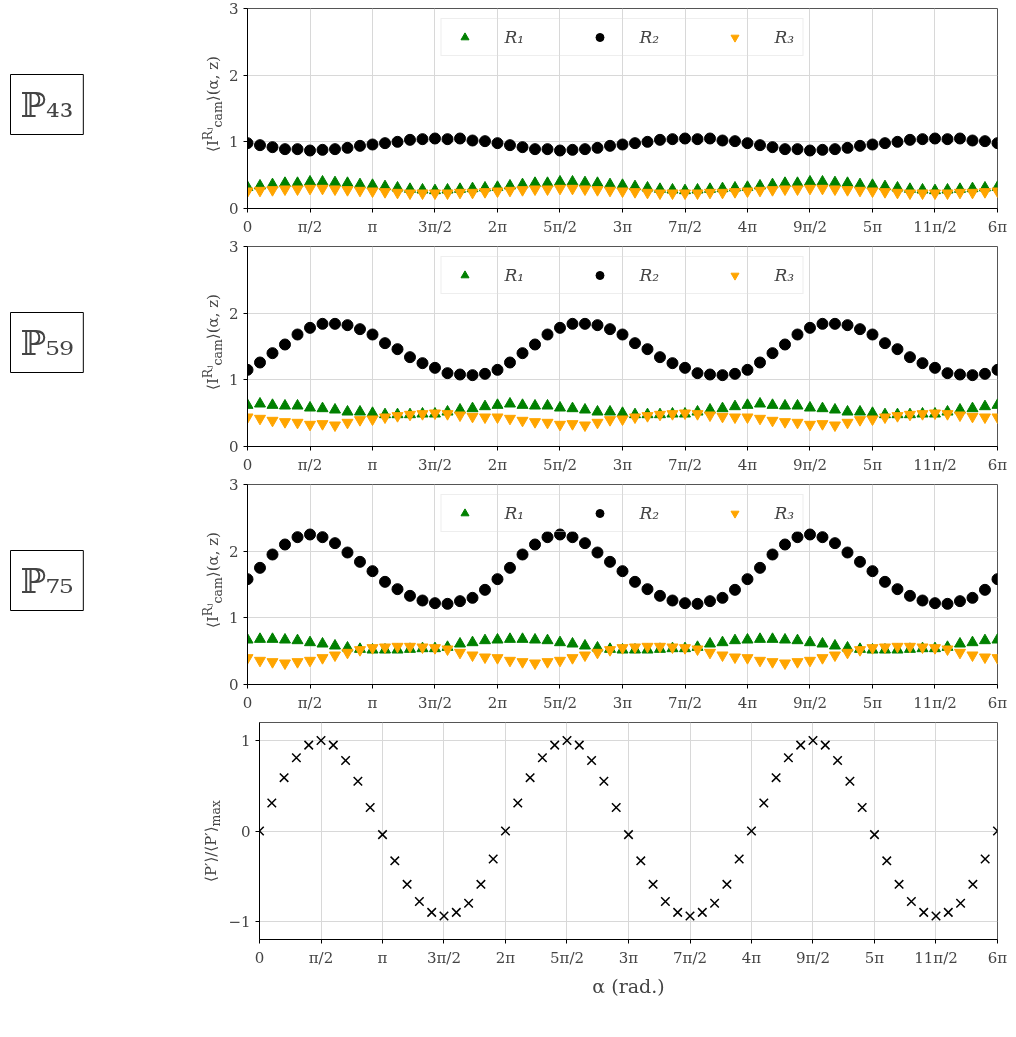  Describe the element at coordinates (47, 104) in the screenshot. I see `text: ℙ₄₃` at that location.